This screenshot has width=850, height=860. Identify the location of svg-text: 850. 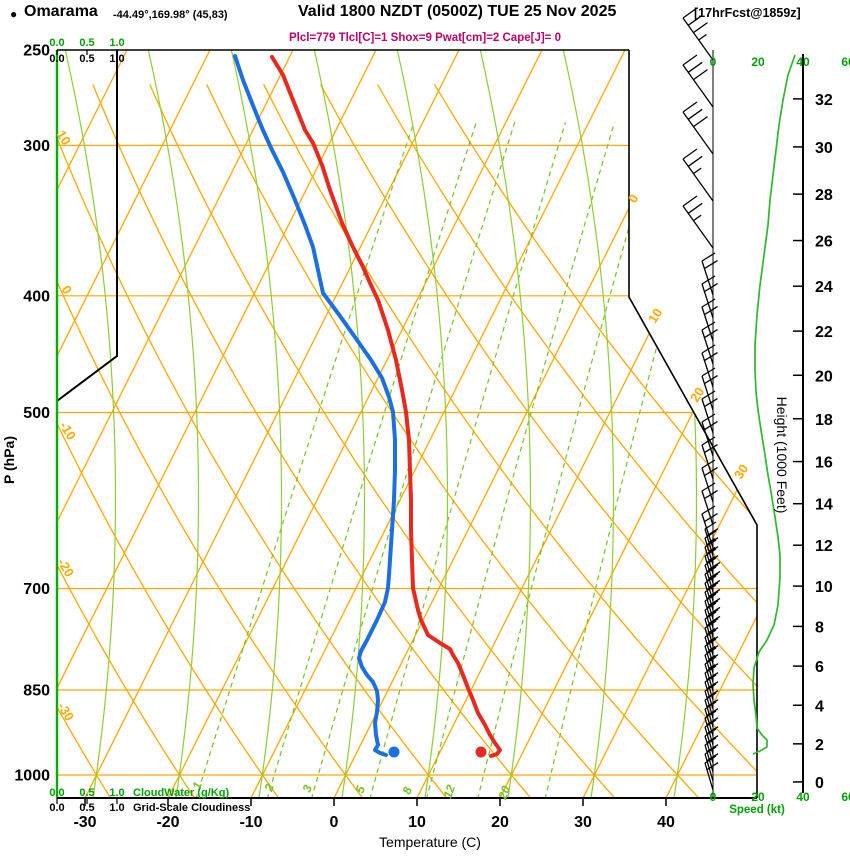
(36, 691).